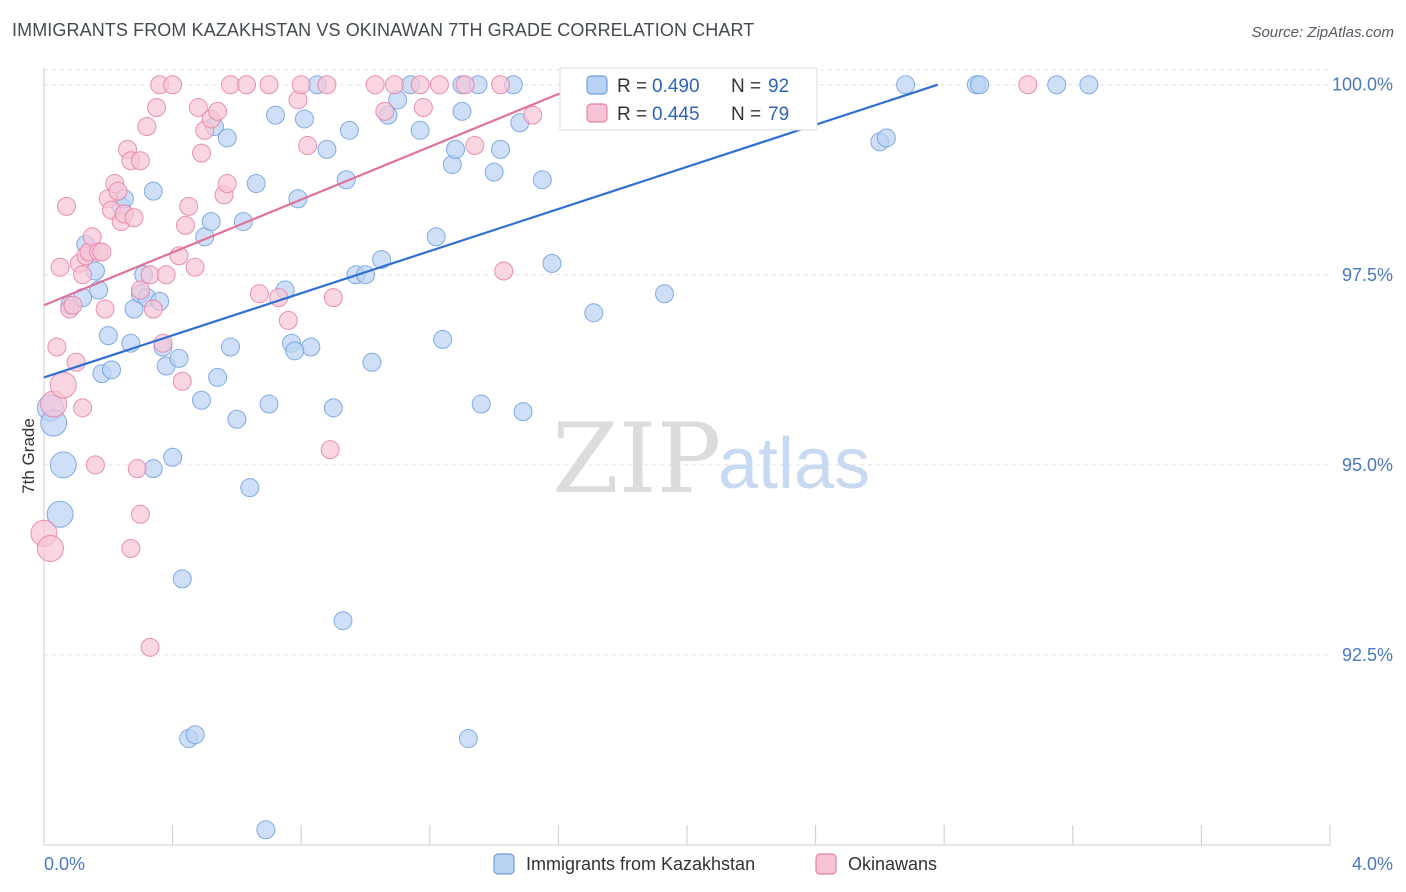 This screenshot has height=892, width=1406. Describe the element at coordinates (892, 864) in the screenshot. I see `bottom-legend-label-okinawans: Okinawans` at that location.